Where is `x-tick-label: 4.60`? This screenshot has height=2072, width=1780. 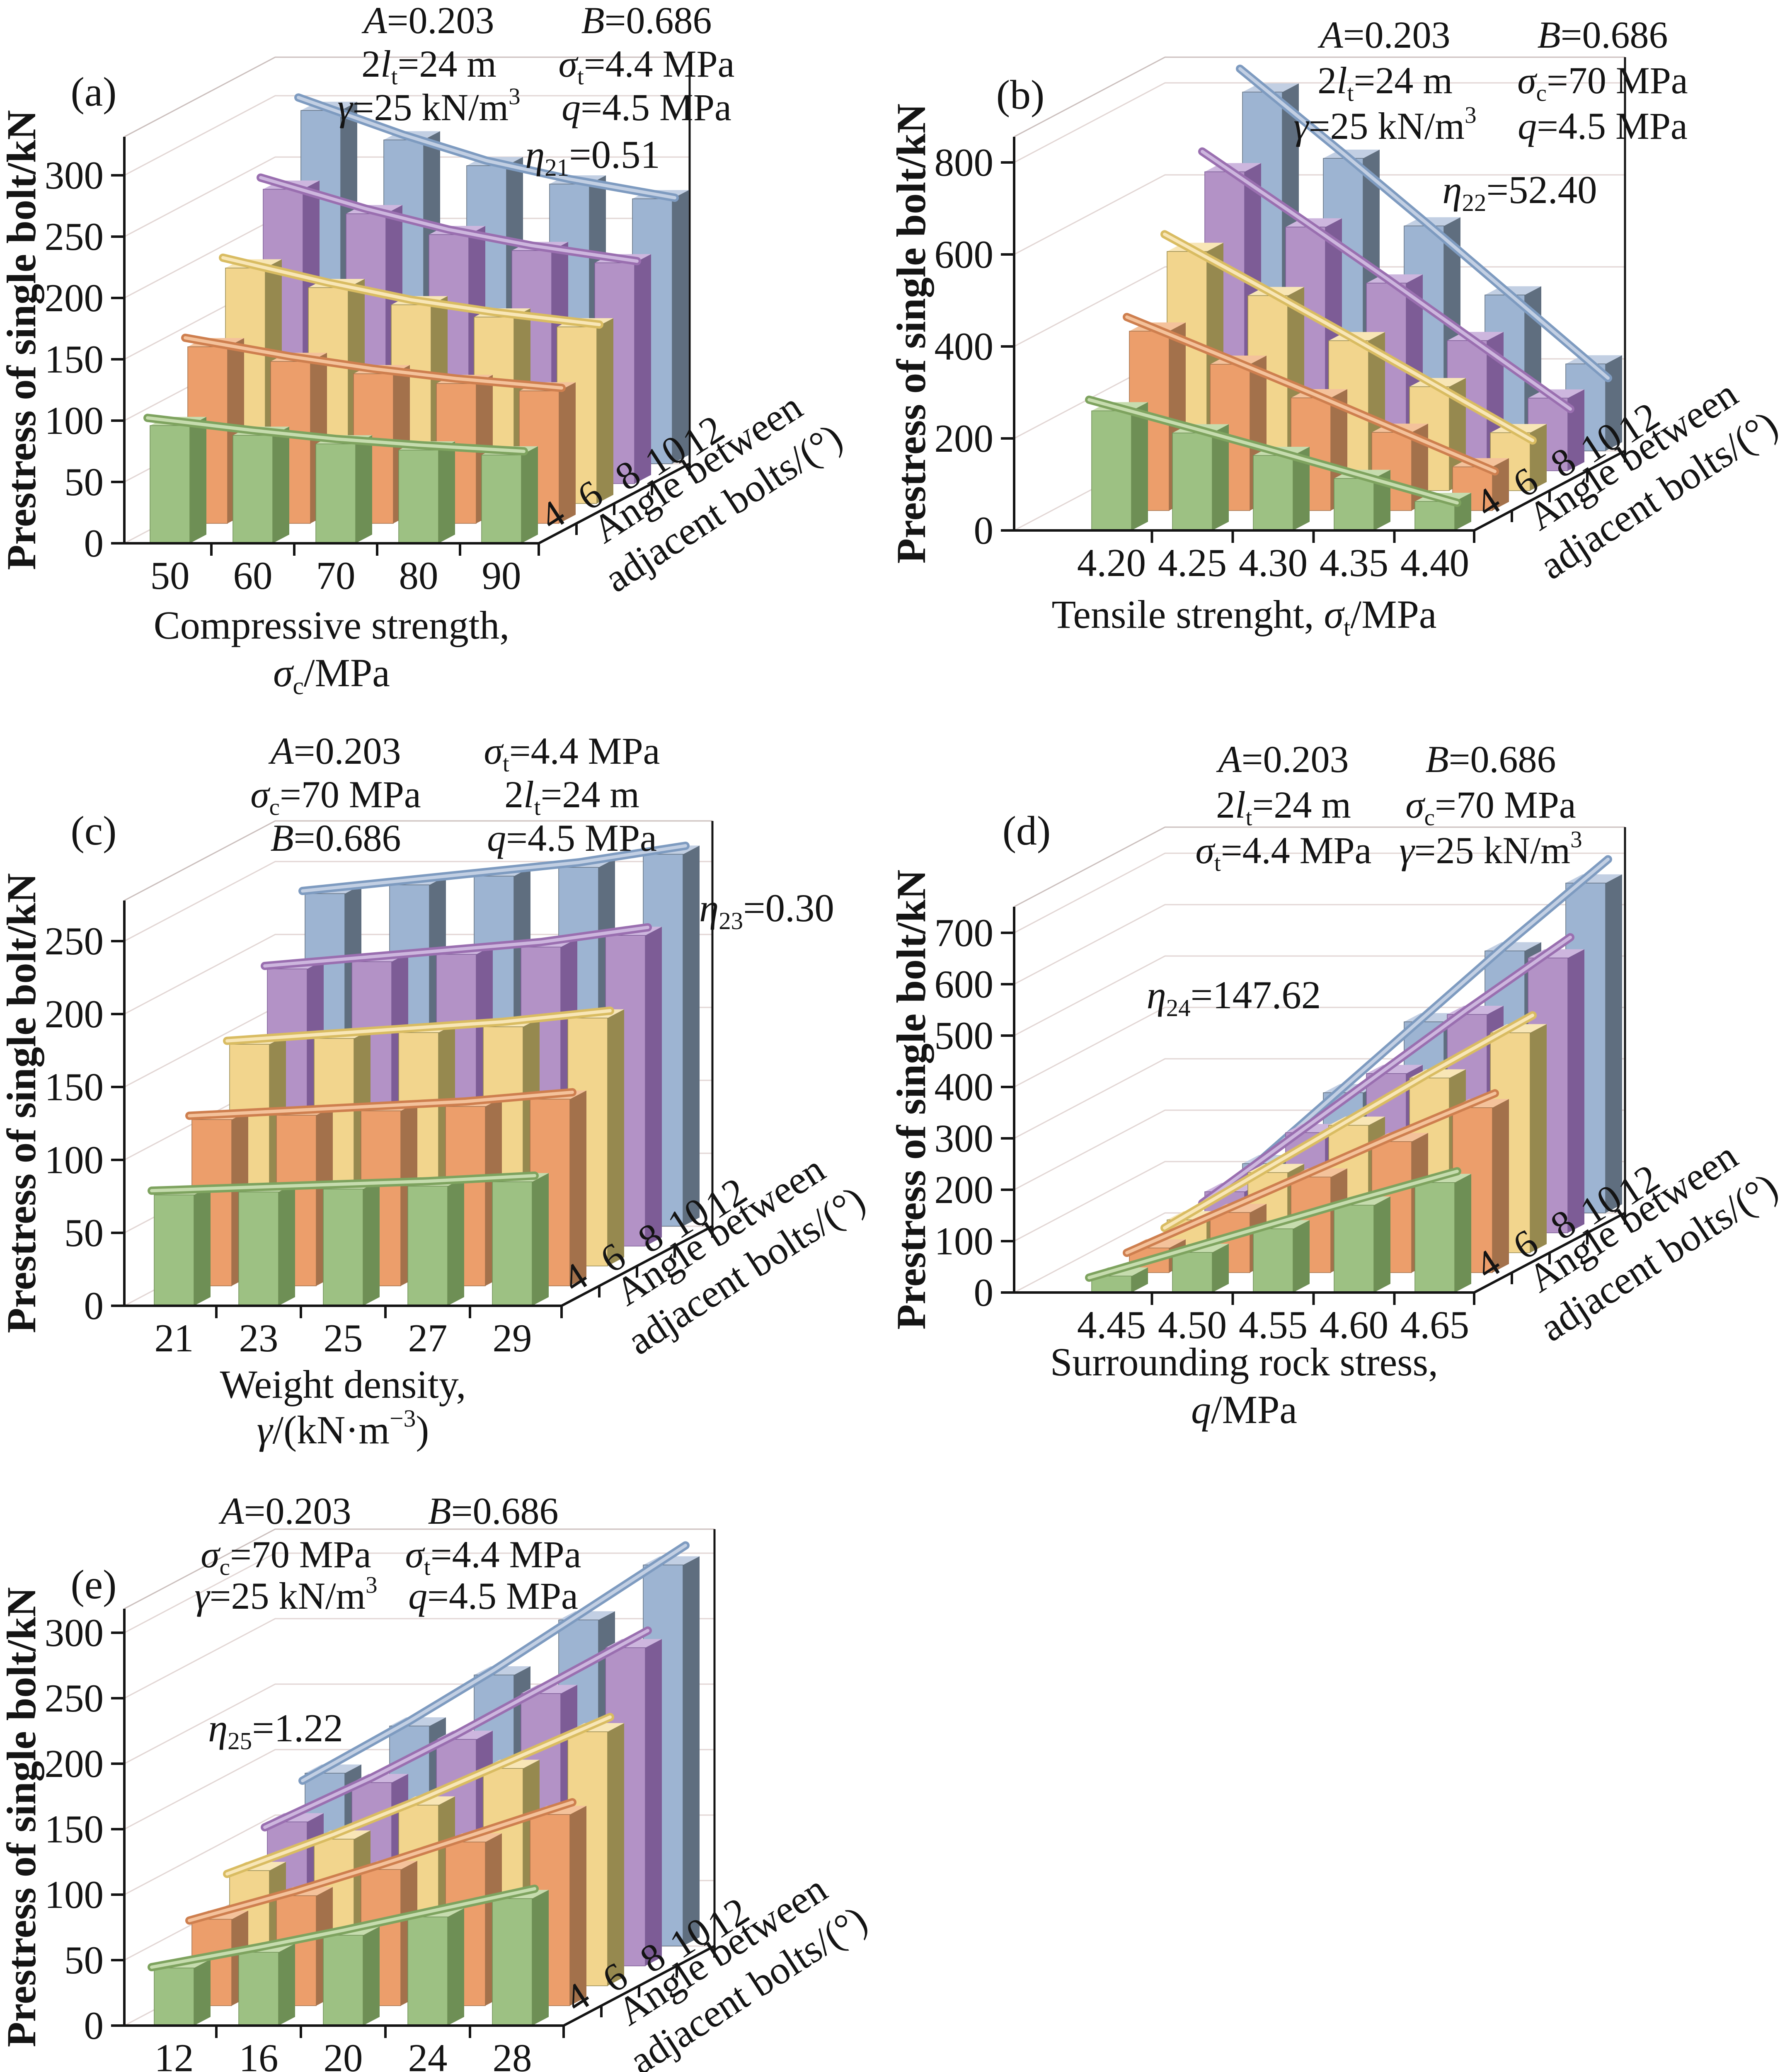 x-tick-label: 4.60 is located at coordinates (1354, 1325).